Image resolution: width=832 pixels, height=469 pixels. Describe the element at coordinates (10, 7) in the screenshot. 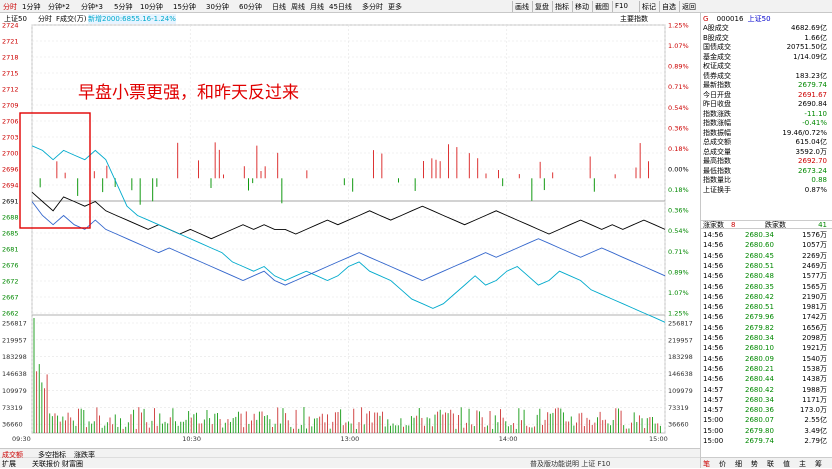

I see `period-tab-0: 分时` at that location.